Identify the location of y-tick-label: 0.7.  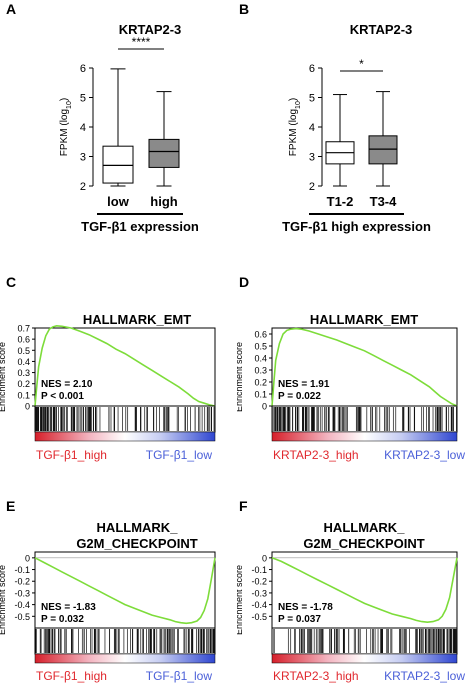
(23, 329).